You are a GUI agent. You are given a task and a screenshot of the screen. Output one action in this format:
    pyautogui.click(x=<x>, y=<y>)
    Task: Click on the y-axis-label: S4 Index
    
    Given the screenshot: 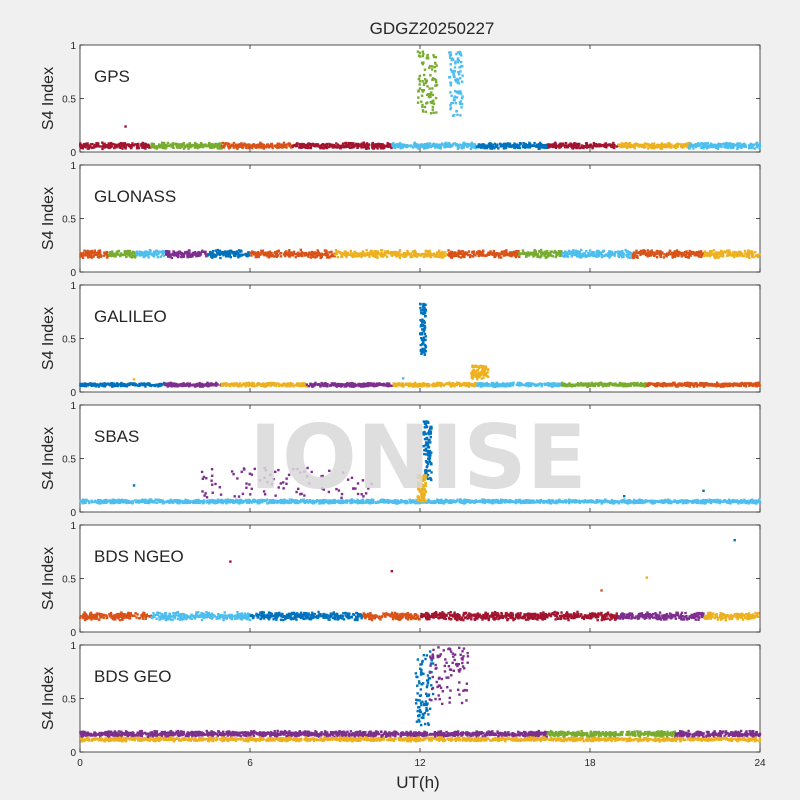 What is the action you would take?
    pyautogui.click(x=48, y=98)
    